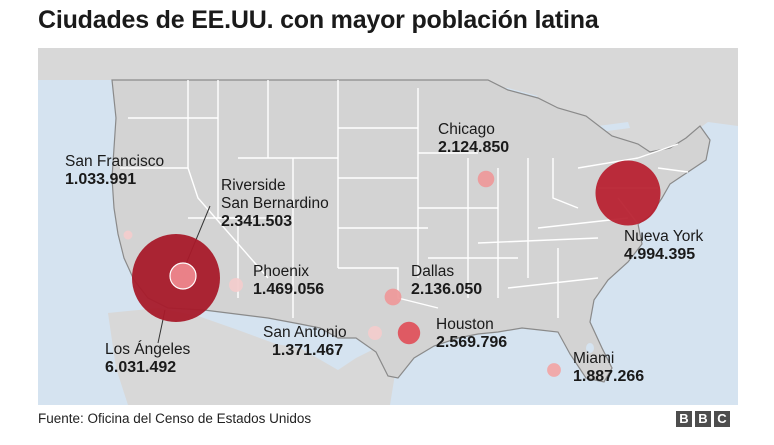 The height and width of the screenshot is (445, 774). I want to click on city-name: Chicago, so click(466, 129).